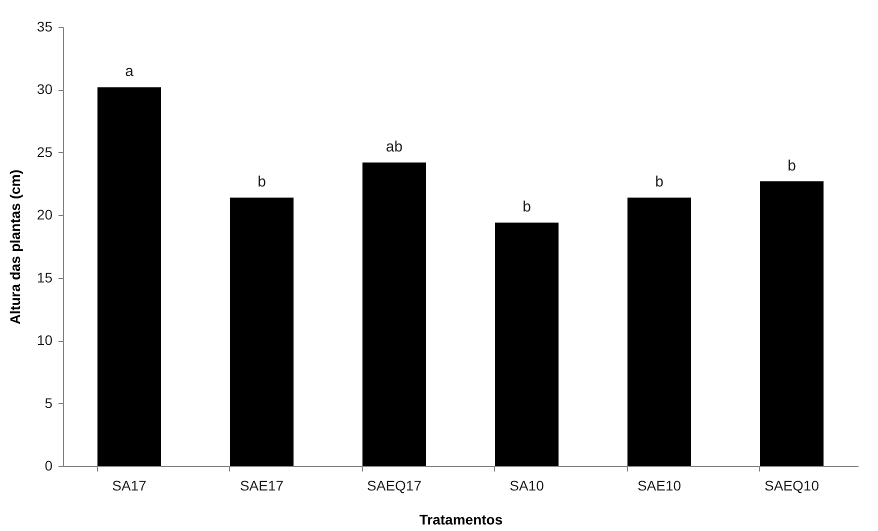  I want to click on x-tick-label: SAEQ17, so click(394, 486).